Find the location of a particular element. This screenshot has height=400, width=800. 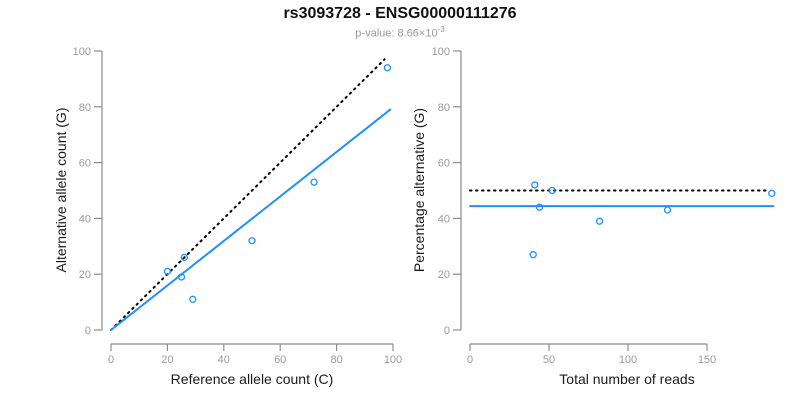

x-tick-label: 150 is located at coordinates (707, 360).